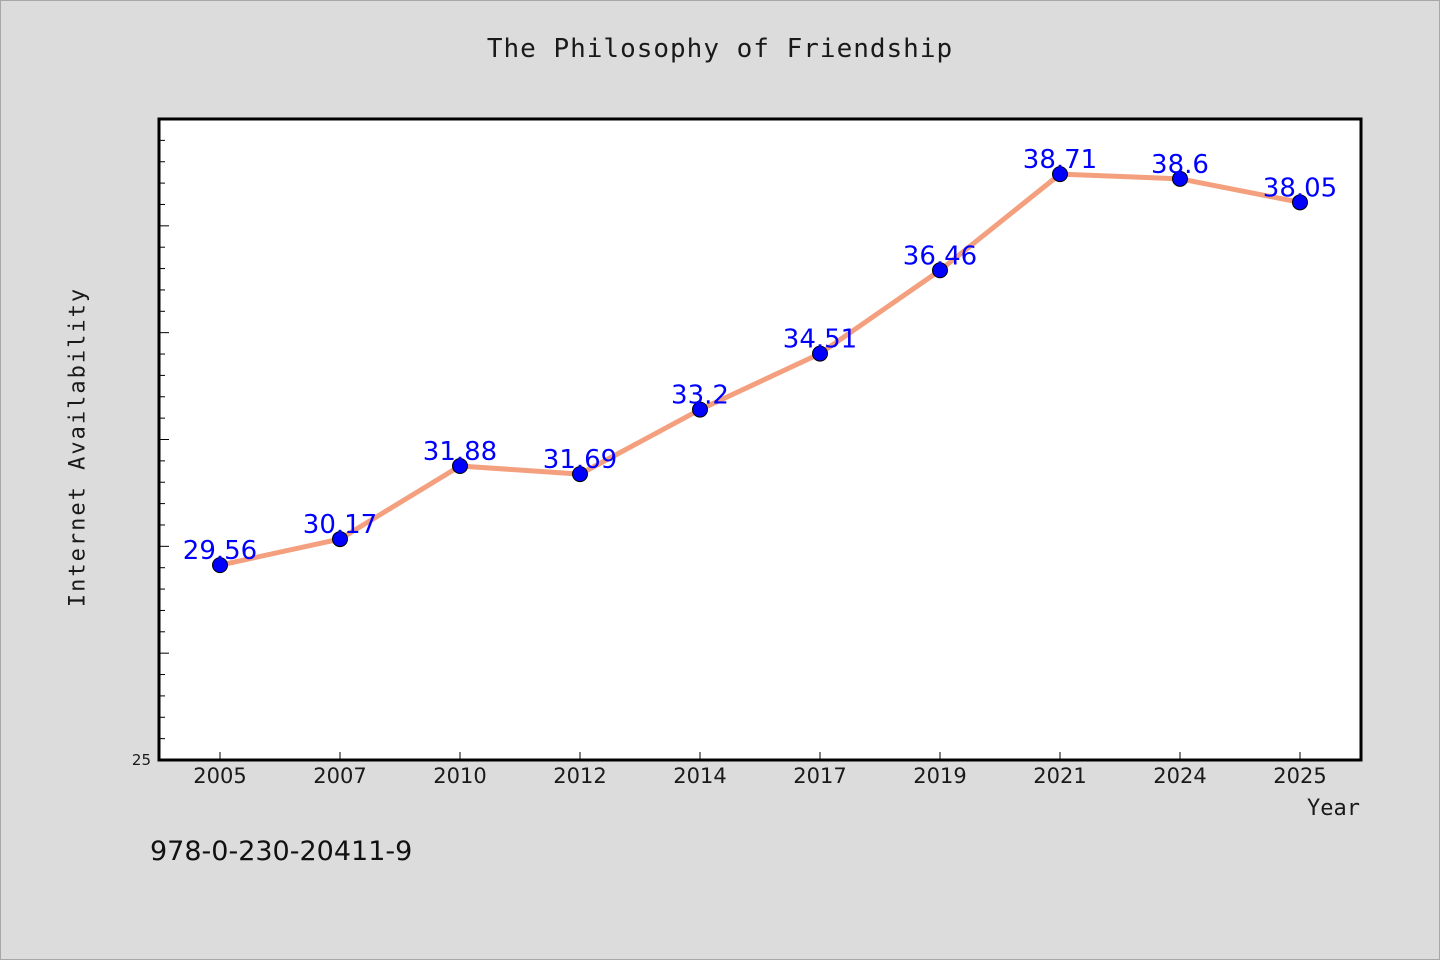 This screenshot has height=960, width=1440. I want to click on chart-title: The Philosophy of Friendship, so click(720, 49).